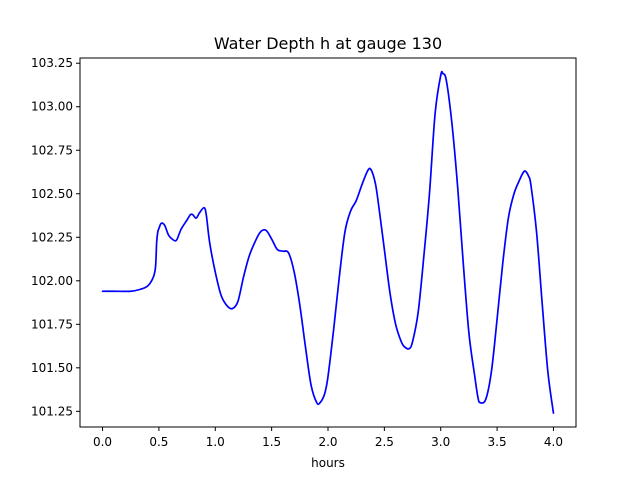  I want to click on x-axis: 0.0 0.5 1.0 1.5 2.0 2.5 3.0 3.5 4.0, so click(328, 438).